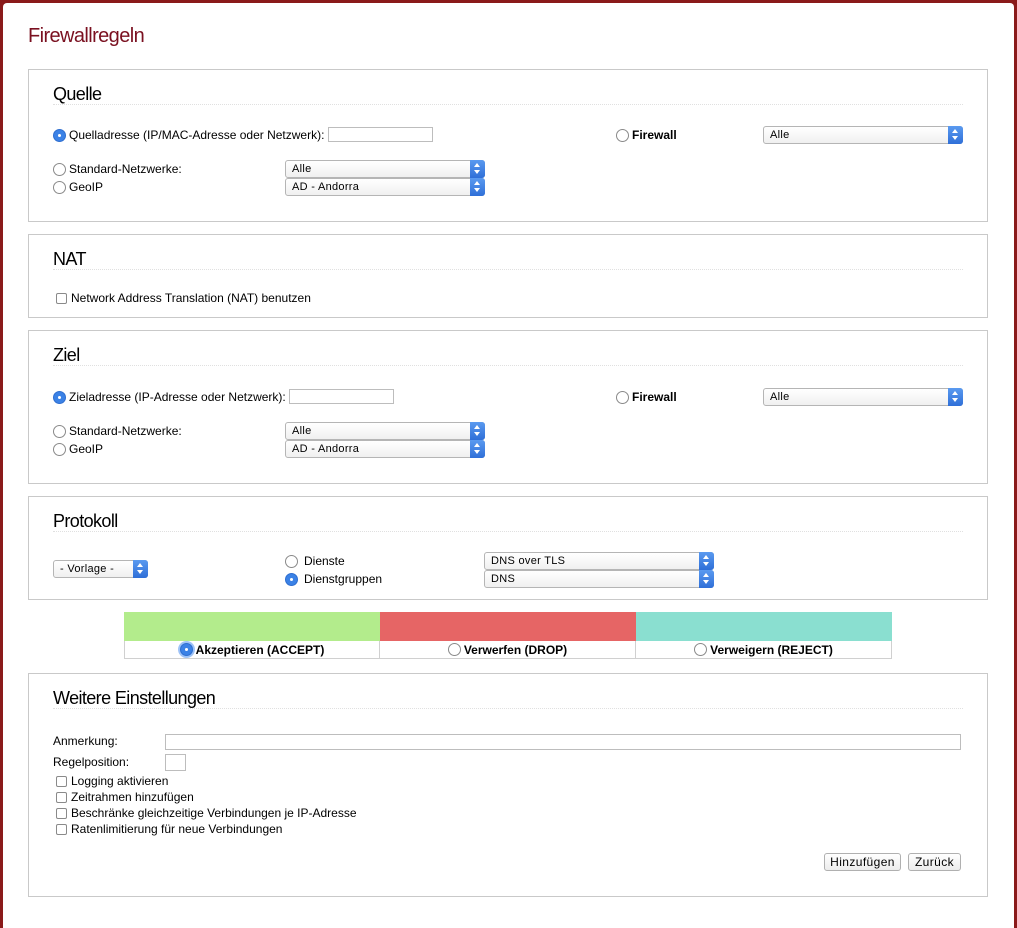 This screenshot has height=928, width=1017. I want to click on protocol-service-groups-option: Dienstgruppen, so click(333, 579).